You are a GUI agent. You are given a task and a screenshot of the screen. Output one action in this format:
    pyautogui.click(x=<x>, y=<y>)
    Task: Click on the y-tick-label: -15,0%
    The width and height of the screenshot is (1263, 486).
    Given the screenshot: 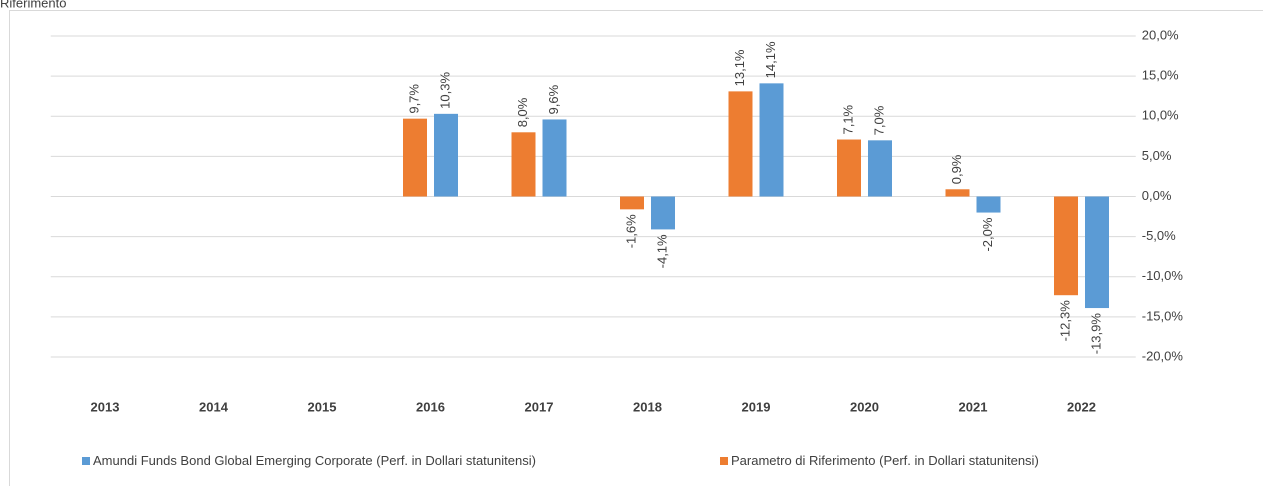 What is the action you would take?
    pyautogui.click(x=1163, y=315)
    